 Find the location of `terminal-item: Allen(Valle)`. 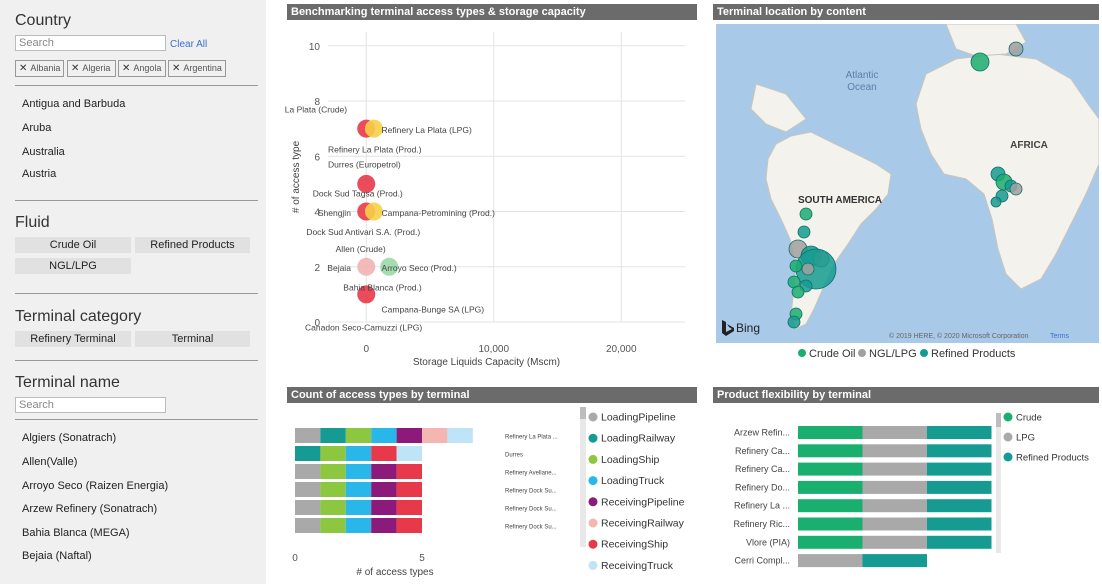

terminal-item: Allen(Valle) is located at coordinates (50, 462).